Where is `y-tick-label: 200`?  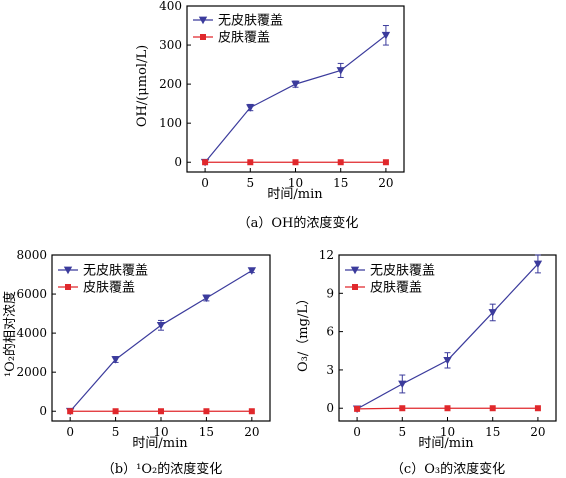 y-tick-label: 200 is located at coordinates (170, 84).